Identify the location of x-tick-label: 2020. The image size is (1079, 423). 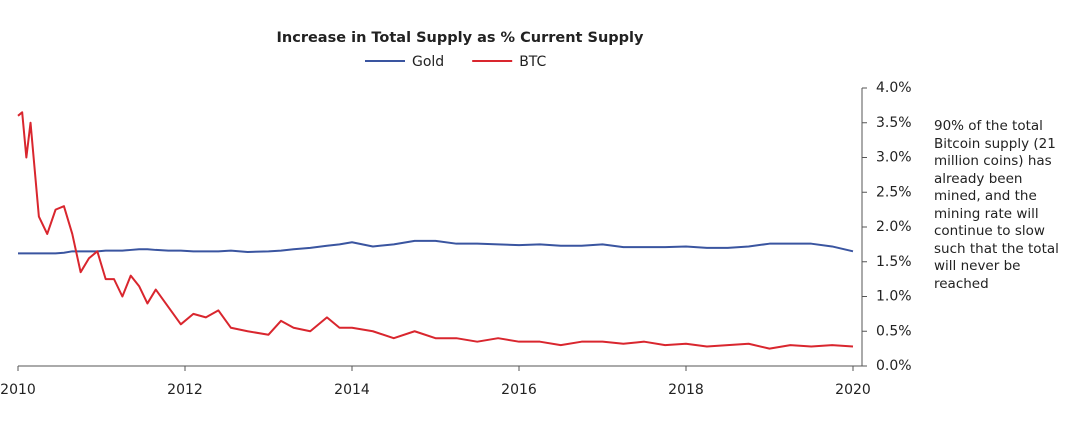
(853, 390).